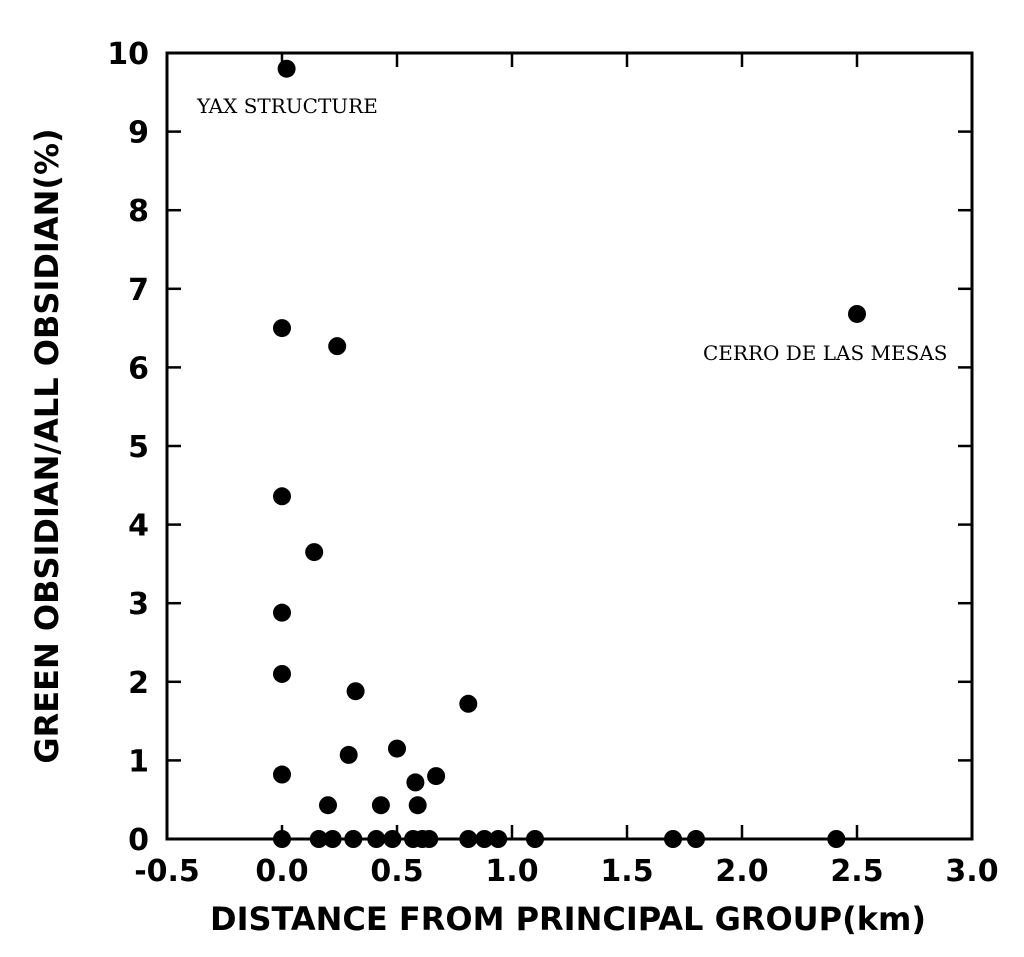  I want to click on y-tick-label: 10, so click(128, 54).